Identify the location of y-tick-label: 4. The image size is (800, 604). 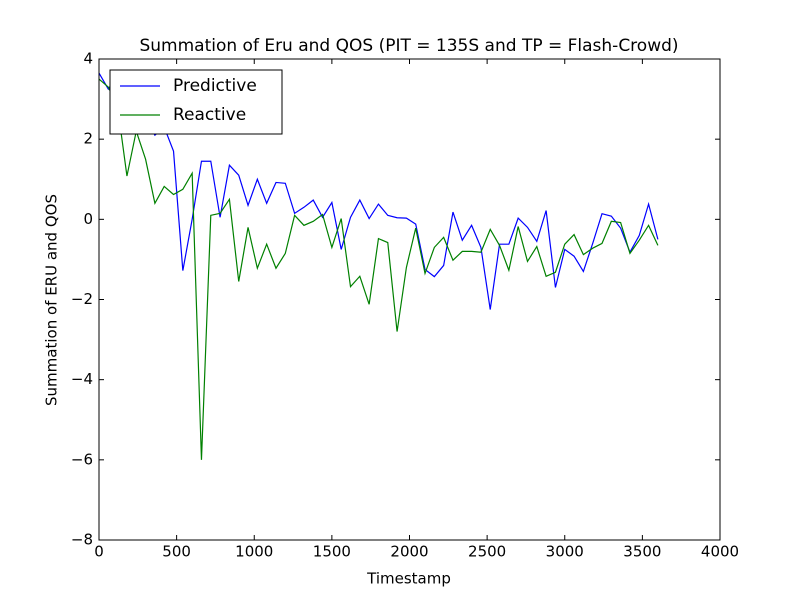
(88, 59).